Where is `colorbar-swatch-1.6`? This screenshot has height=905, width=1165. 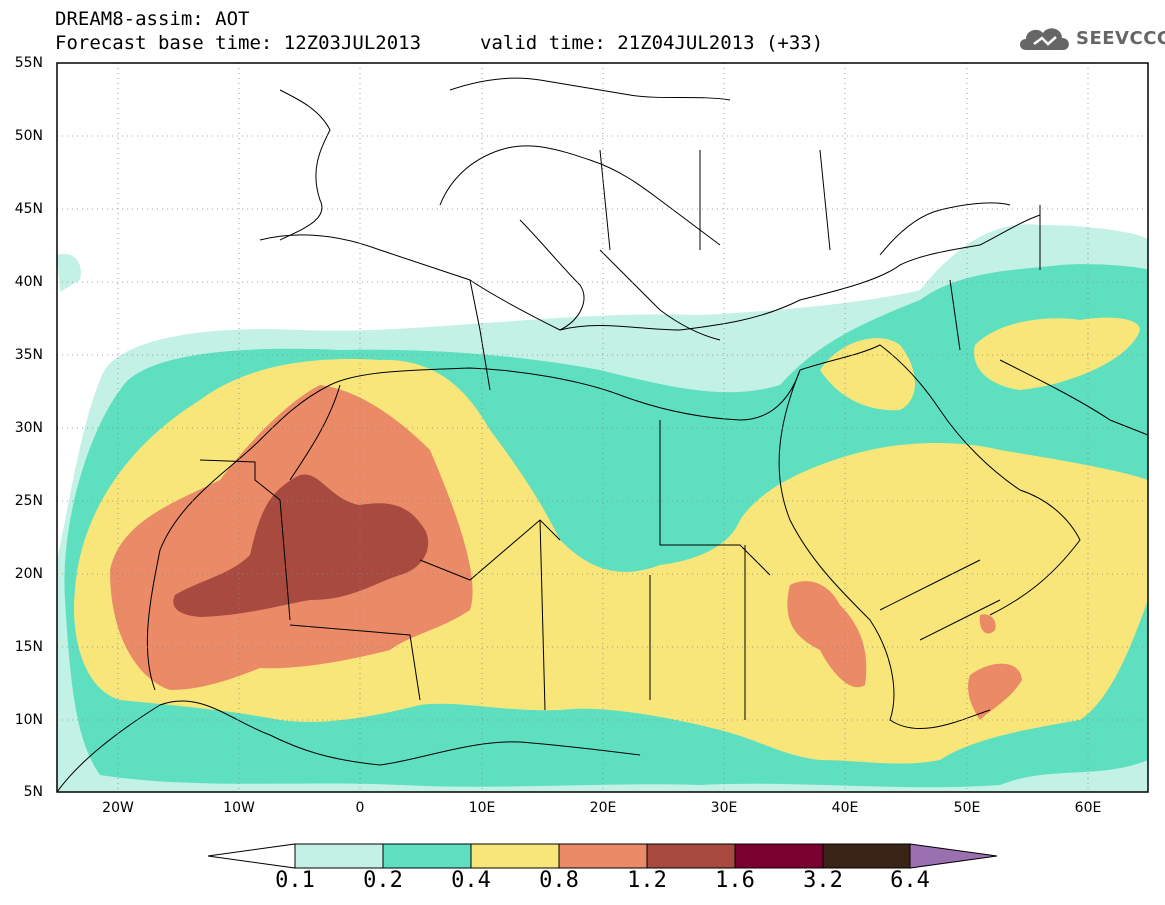
colorbar-swatch-1.6 is located at coordinates (779, 856).